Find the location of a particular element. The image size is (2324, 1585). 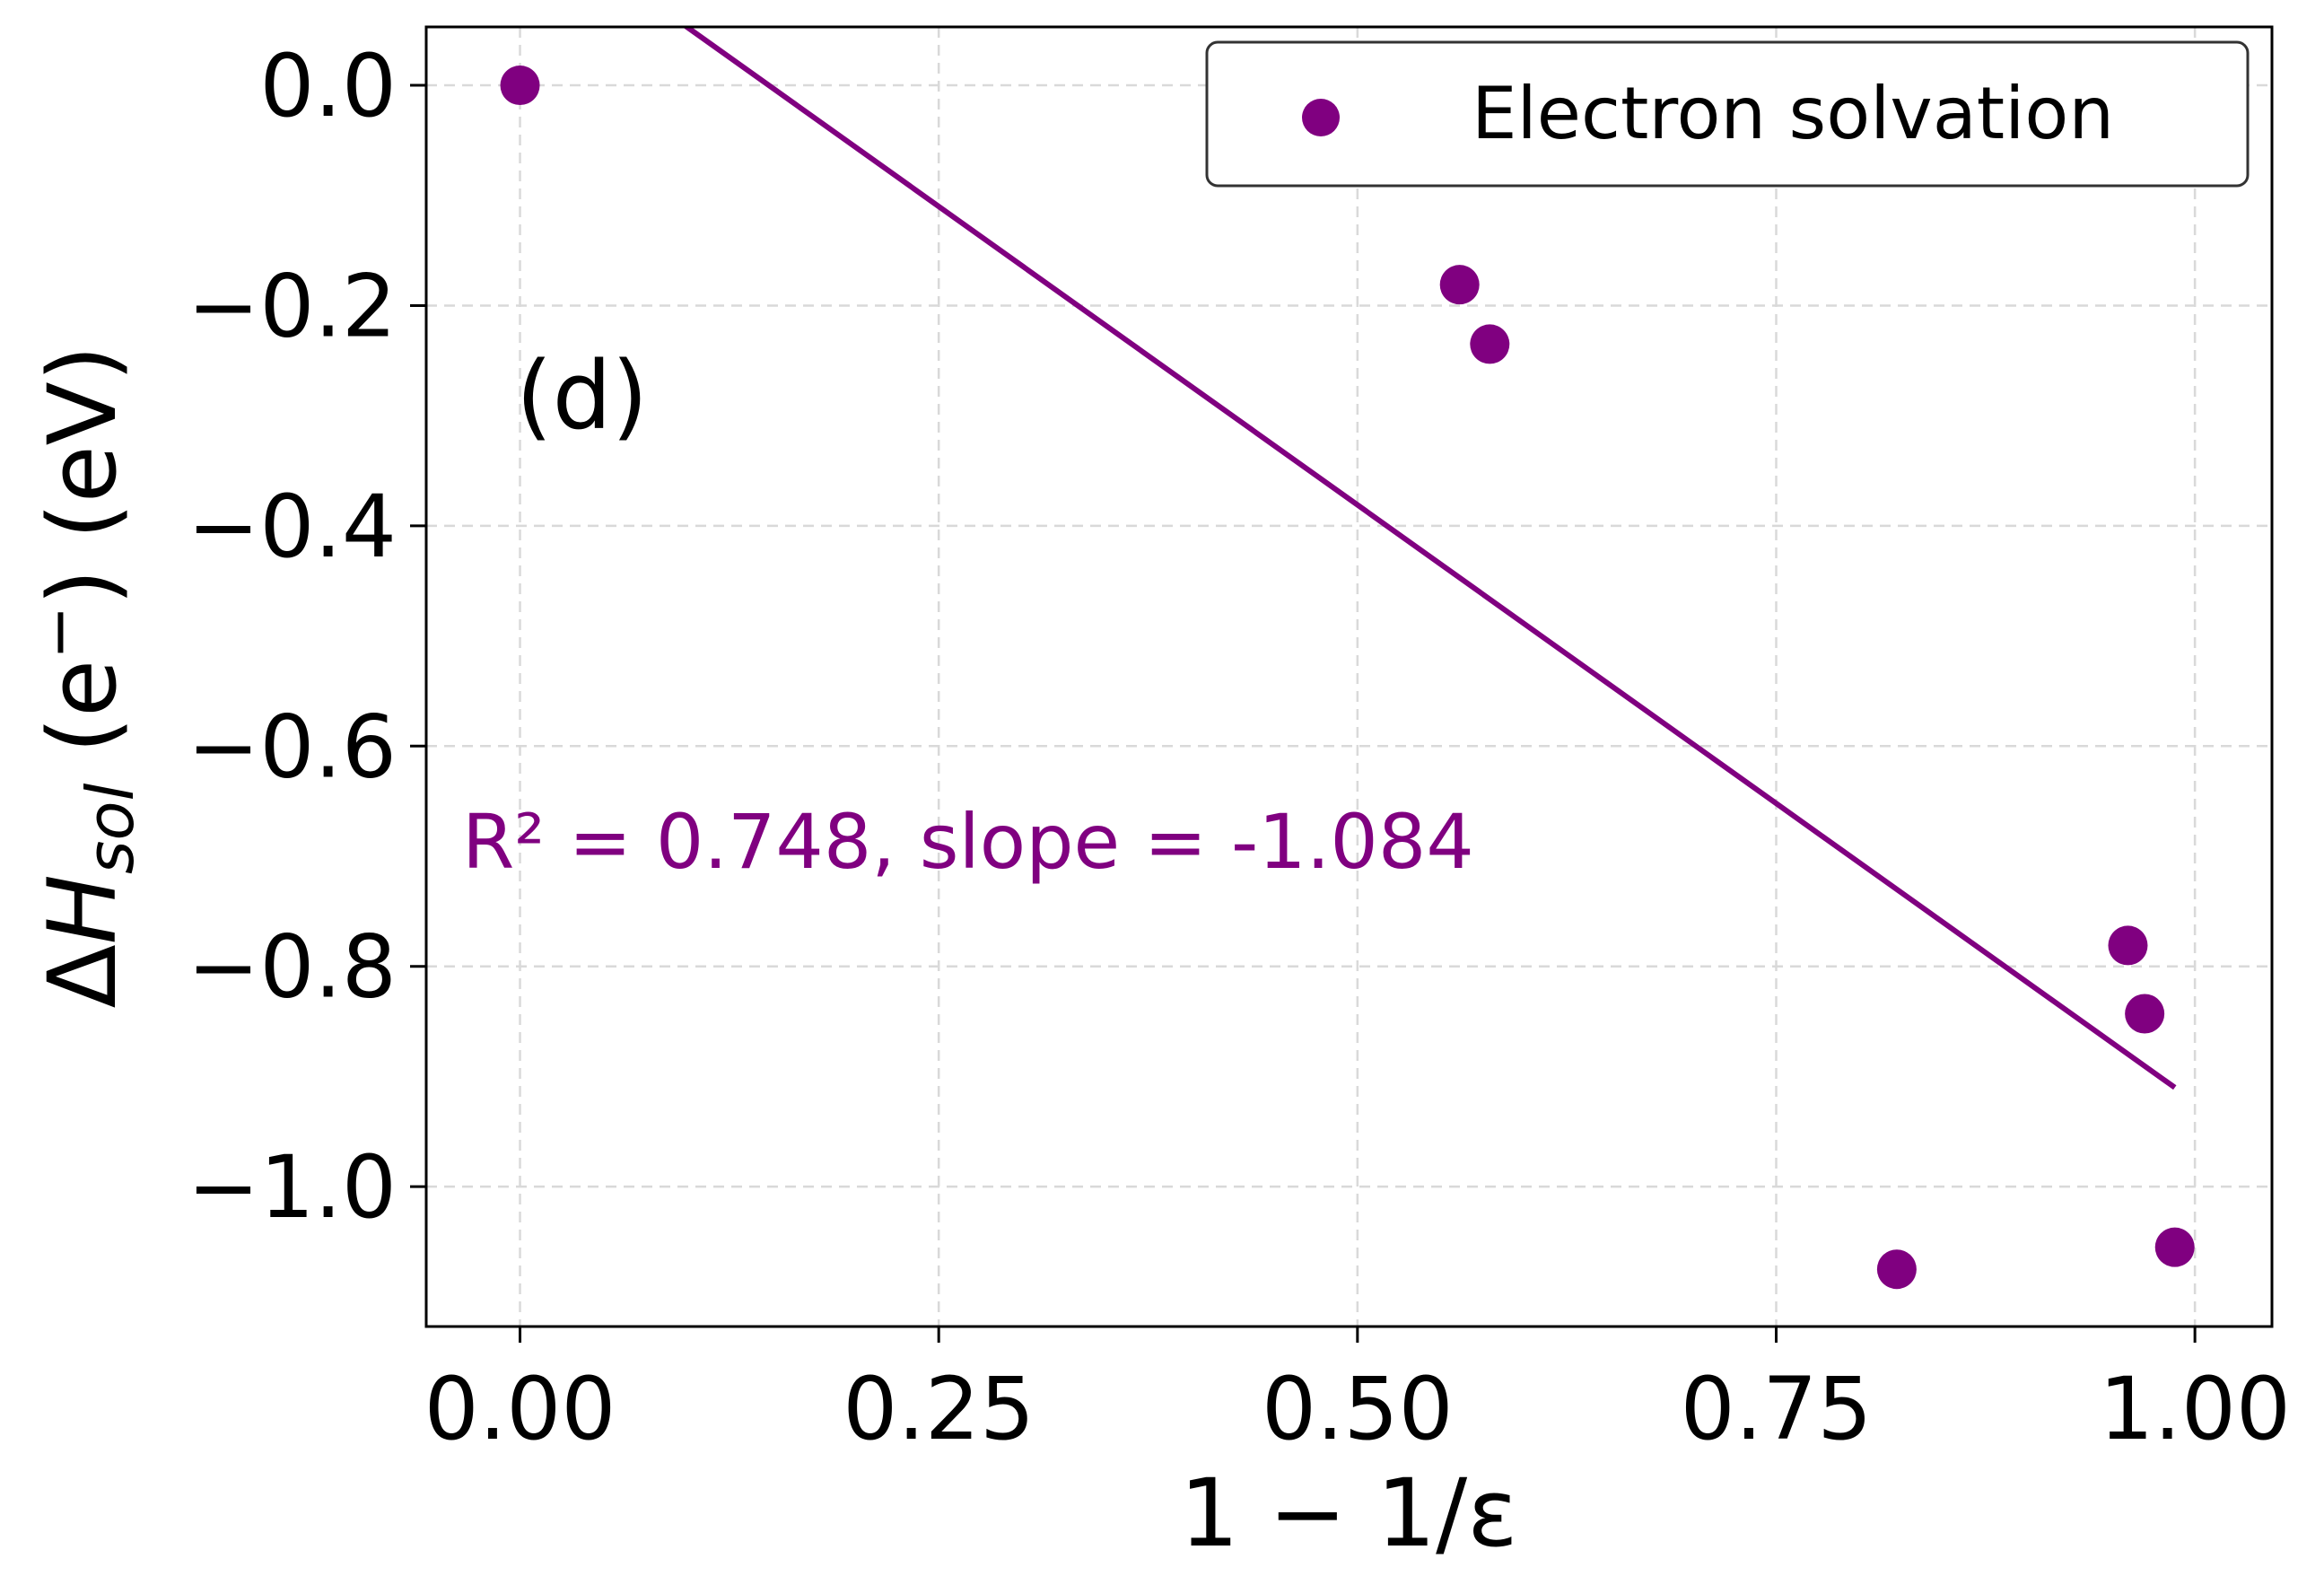

x-tick-label: 0.00 is located at coordinates (520, 1409).